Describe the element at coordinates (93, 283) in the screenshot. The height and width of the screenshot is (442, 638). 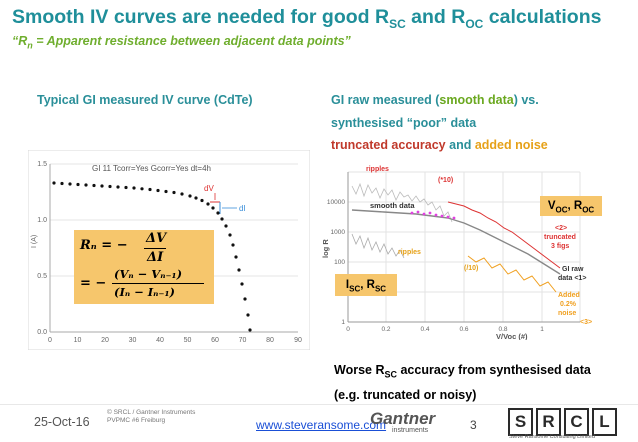
I see `formula-eq2: = −` at that location.